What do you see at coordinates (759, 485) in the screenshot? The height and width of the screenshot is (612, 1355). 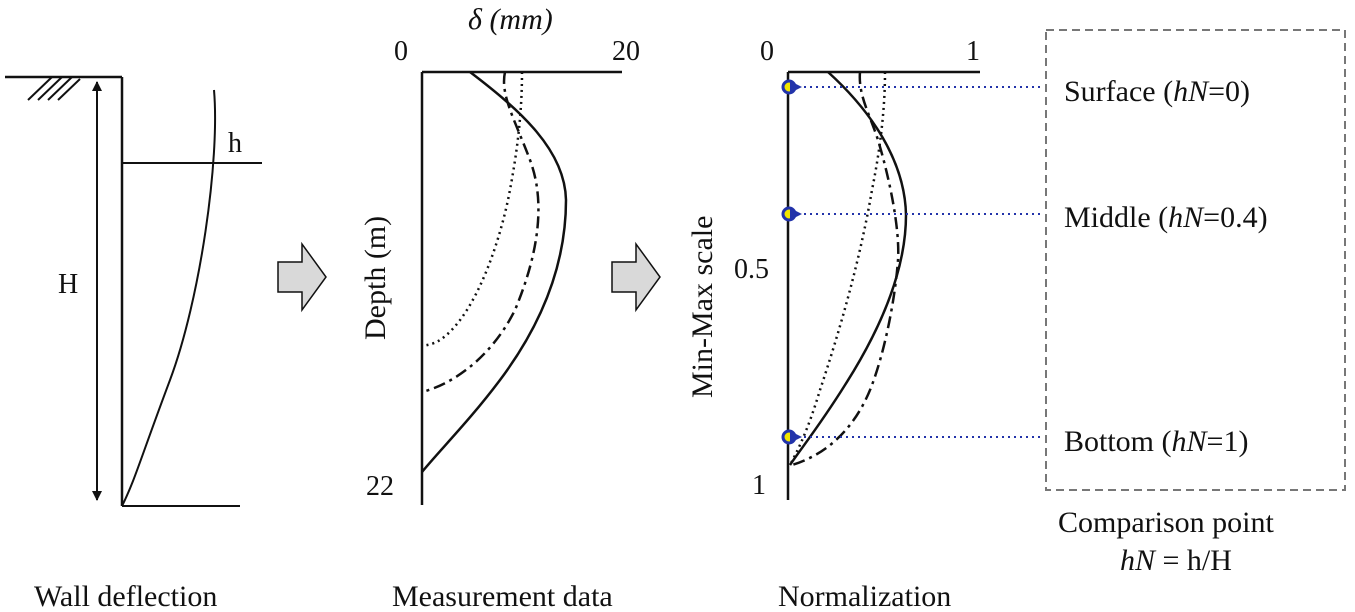 I see `y-tick-max: 1` at bounding box center [759, 485].